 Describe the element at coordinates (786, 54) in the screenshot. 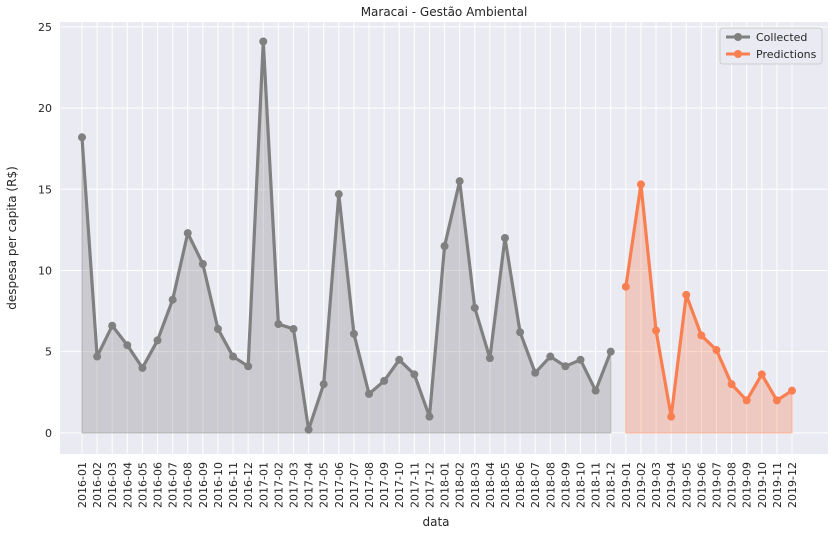

I see `legend-label: Predictions` at that location.